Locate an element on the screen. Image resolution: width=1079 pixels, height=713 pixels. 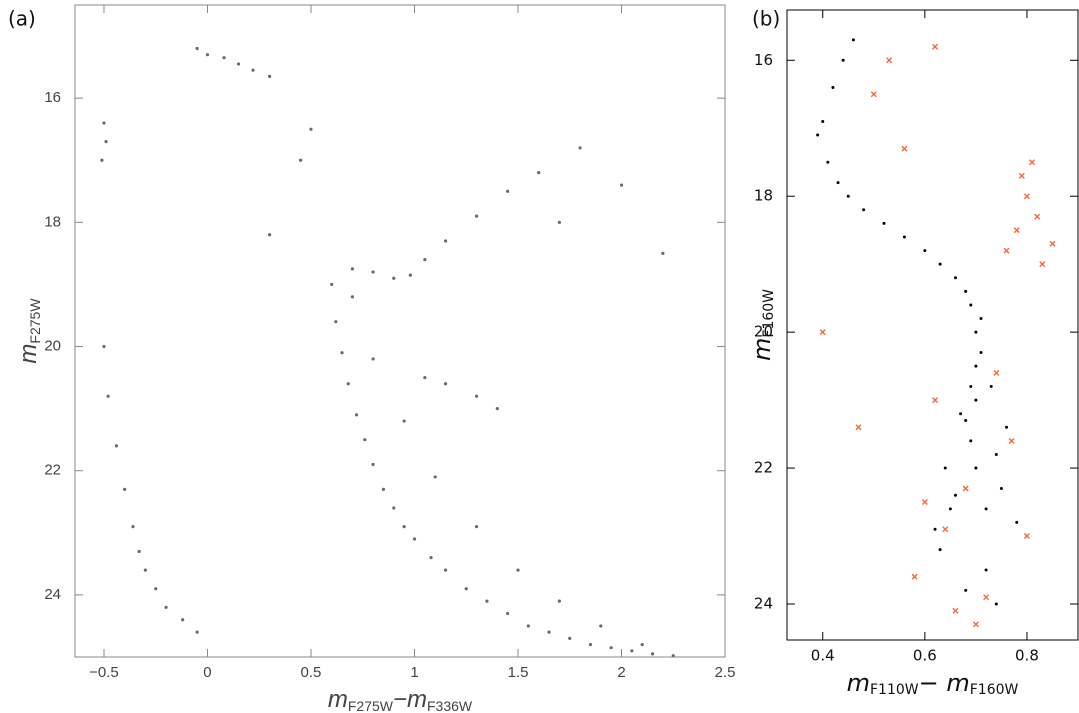
y-tick-label: 16 is located at coordinates (763, 60).